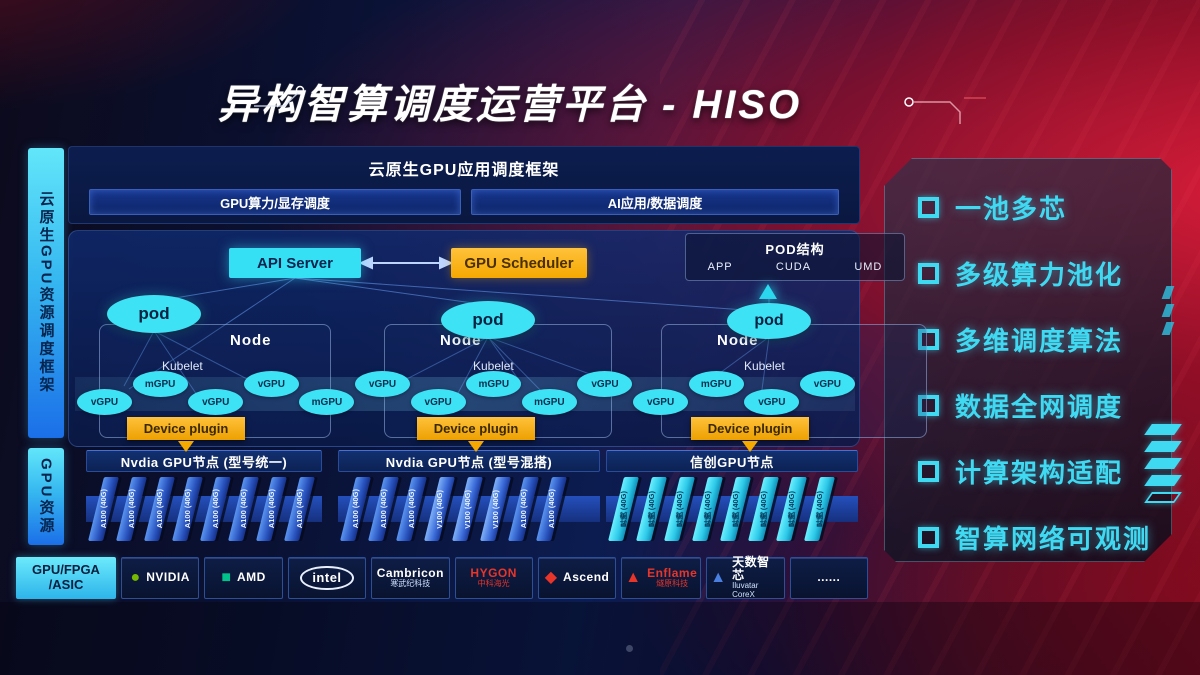 This screenshot has width=1200, height=675. Describe the element at coordinates (672, 573) in the screenshot. I see `vendor-name: Enflame` at that location.